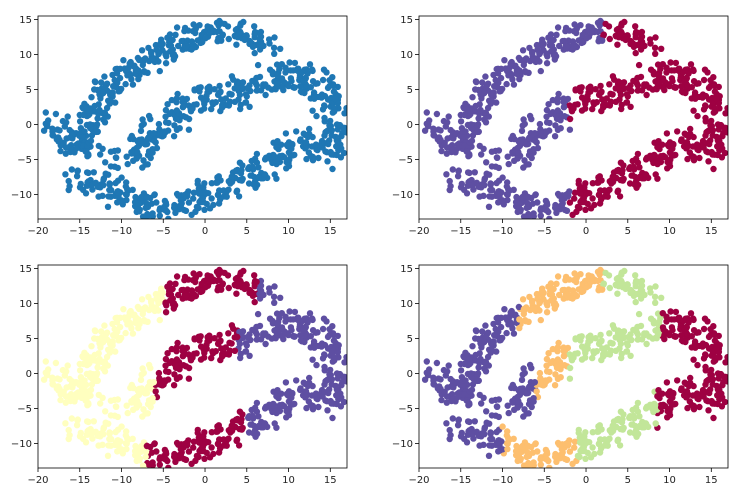 This screenshot has width=752, height=496. What do you see at coordinates (402, 195) in the screenshot?
I see `y-tick-label: −10` at bounding box center [402, 195].